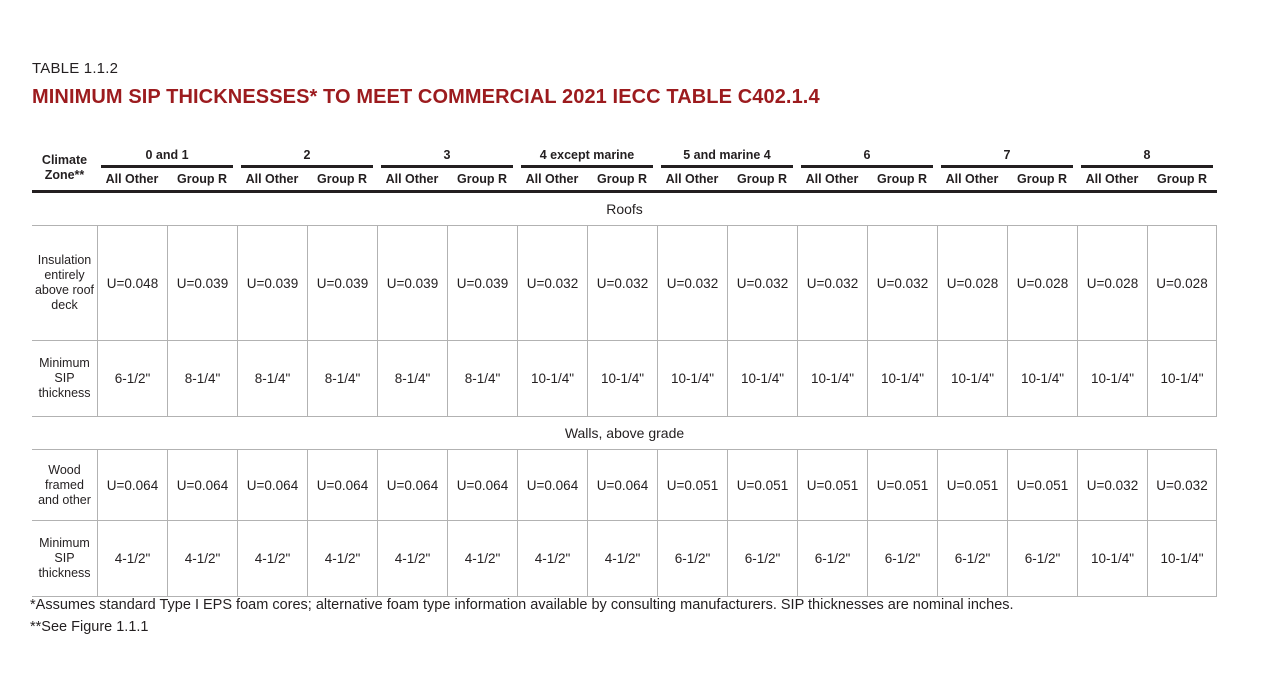 The image size is (1262, 694). I want to click on zone-group-label: 3, so click(447, 155).